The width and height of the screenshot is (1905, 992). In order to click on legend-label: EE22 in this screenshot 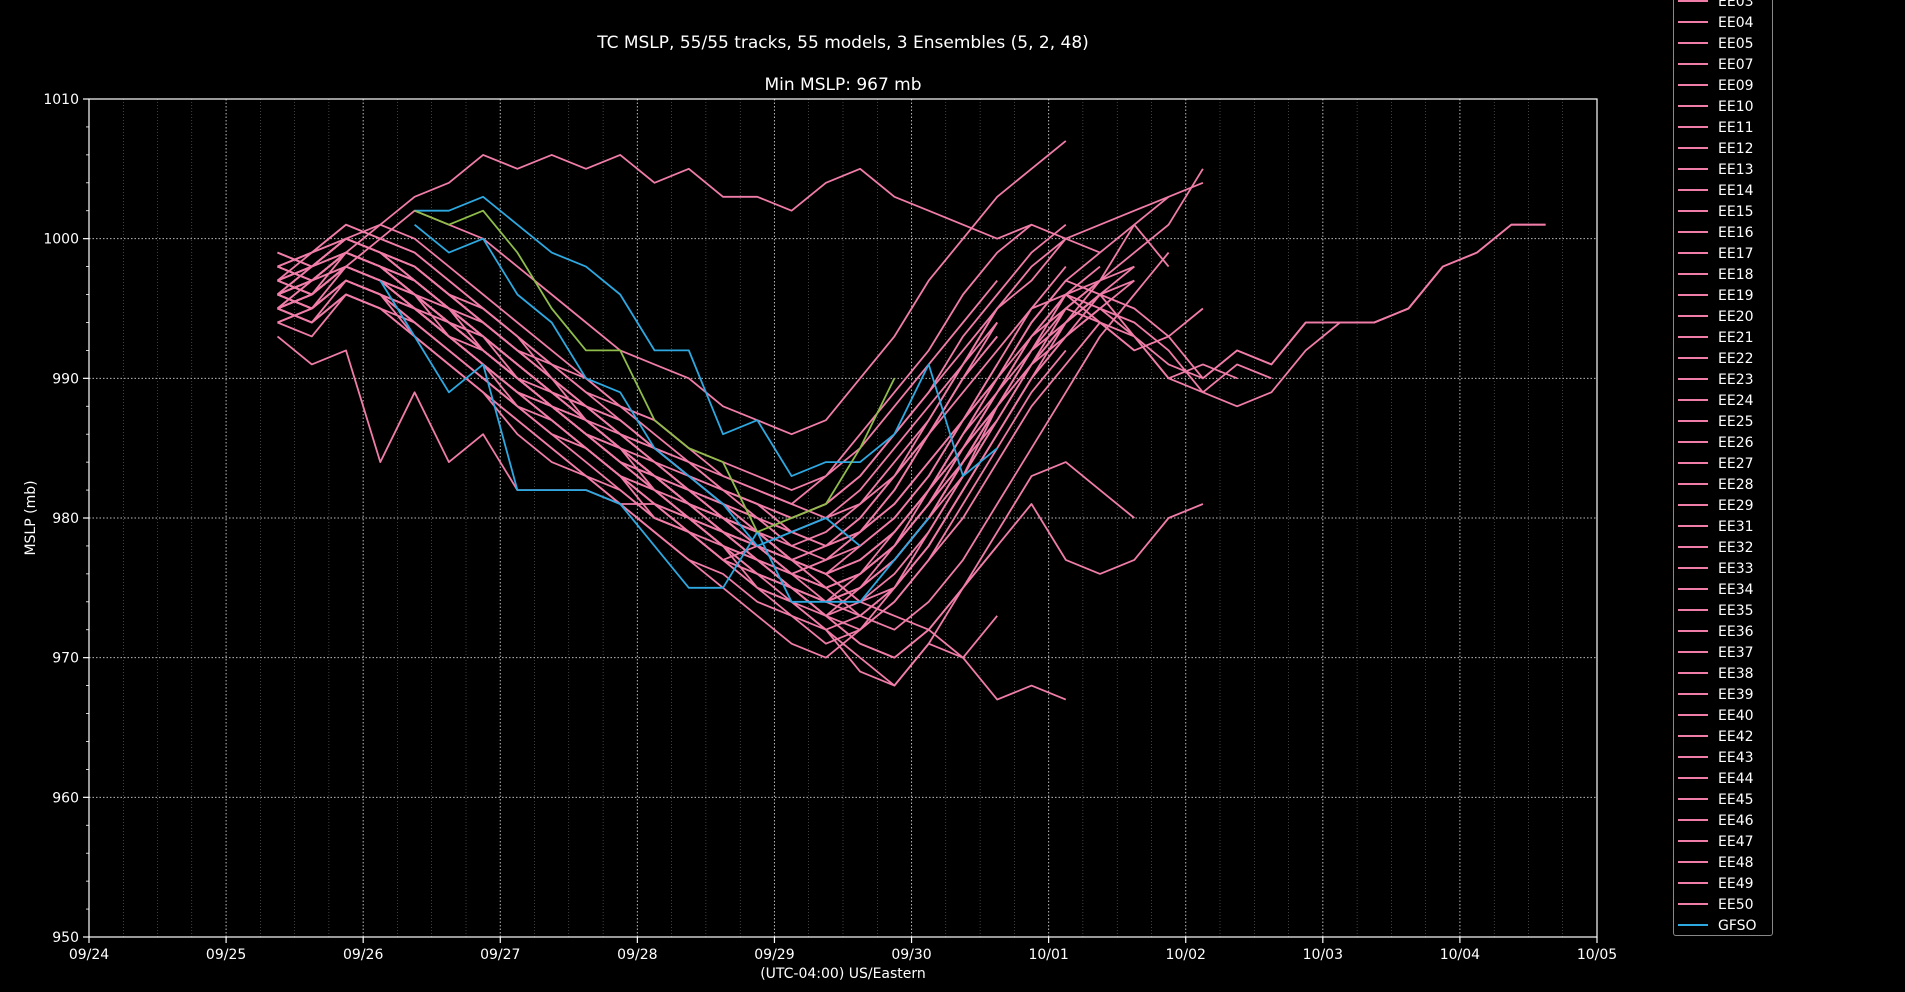, I will do `click(1736, 359)`.